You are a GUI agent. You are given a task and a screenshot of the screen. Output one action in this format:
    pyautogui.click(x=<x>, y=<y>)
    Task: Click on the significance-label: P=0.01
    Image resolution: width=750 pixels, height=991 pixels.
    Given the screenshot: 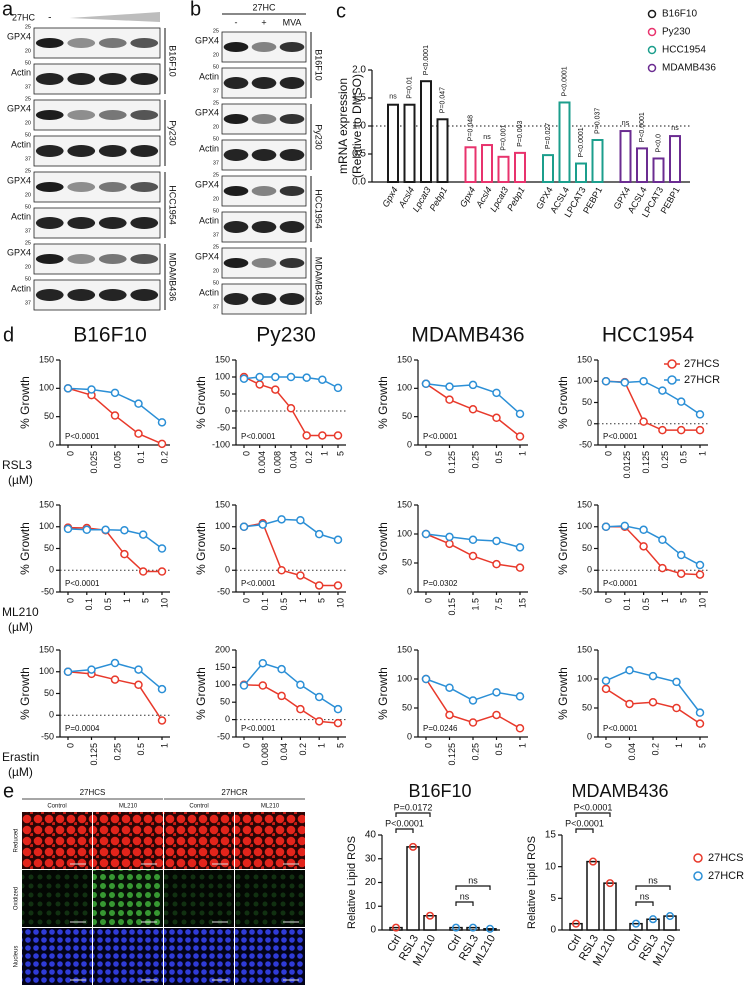 What is the action you would take?
    pyautogui.click(x=409, y=87)
    